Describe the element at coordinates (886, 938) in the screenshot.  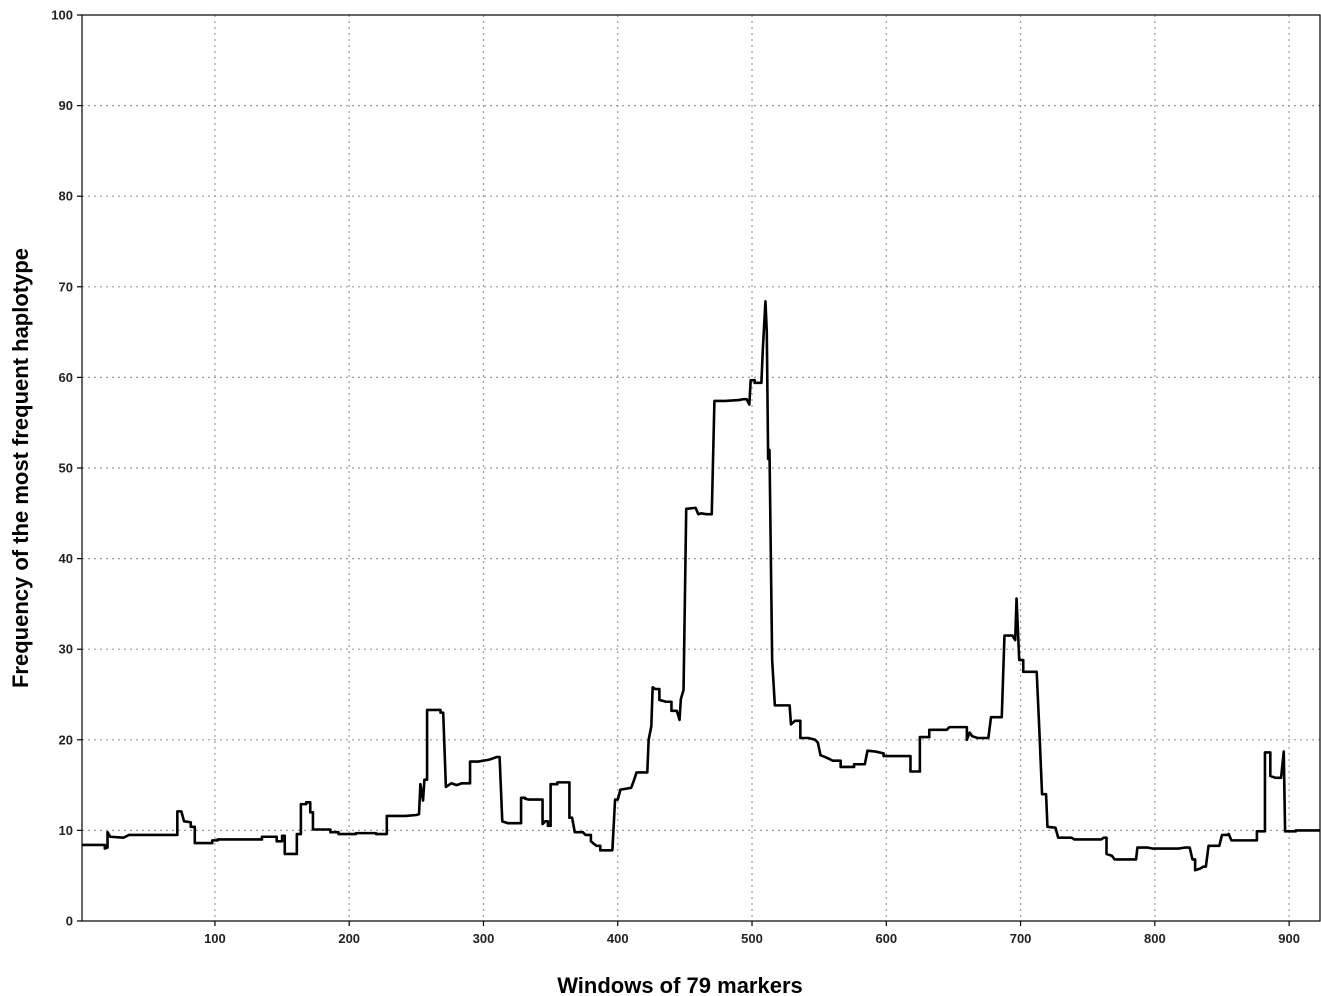
I see `x-tick-label: 600` at that location.